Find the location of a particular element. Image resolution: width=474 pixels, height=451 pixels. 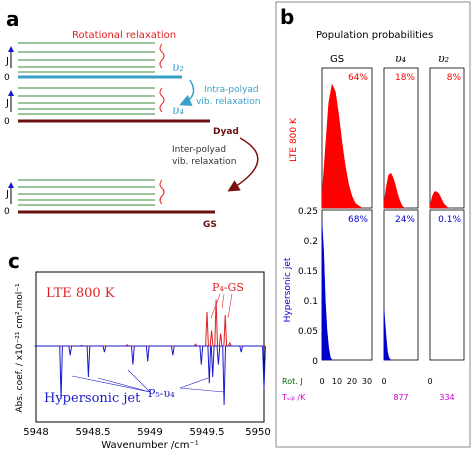

row-label-lte: LTE 800 K is located at coordinates (294, 139).